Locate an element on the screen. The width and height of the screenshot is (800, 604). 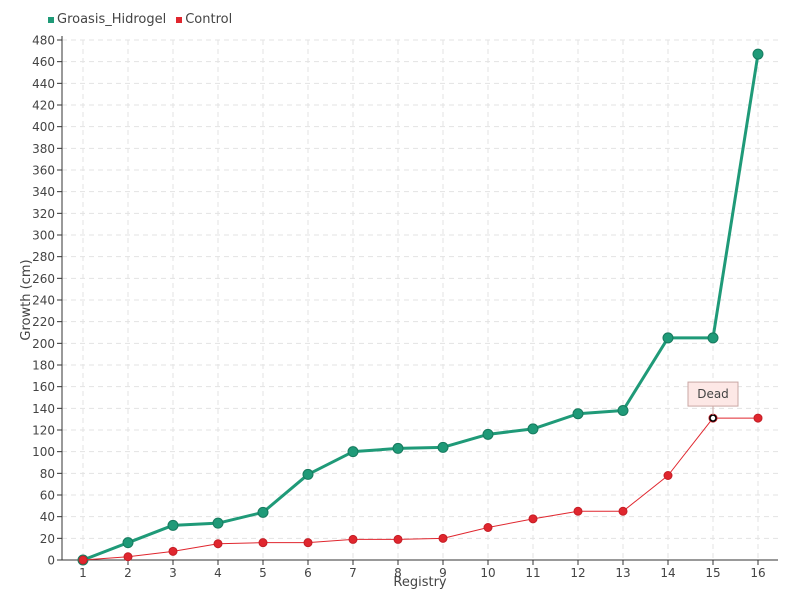
legend-swatch-control is located at coordinates (179, 19).